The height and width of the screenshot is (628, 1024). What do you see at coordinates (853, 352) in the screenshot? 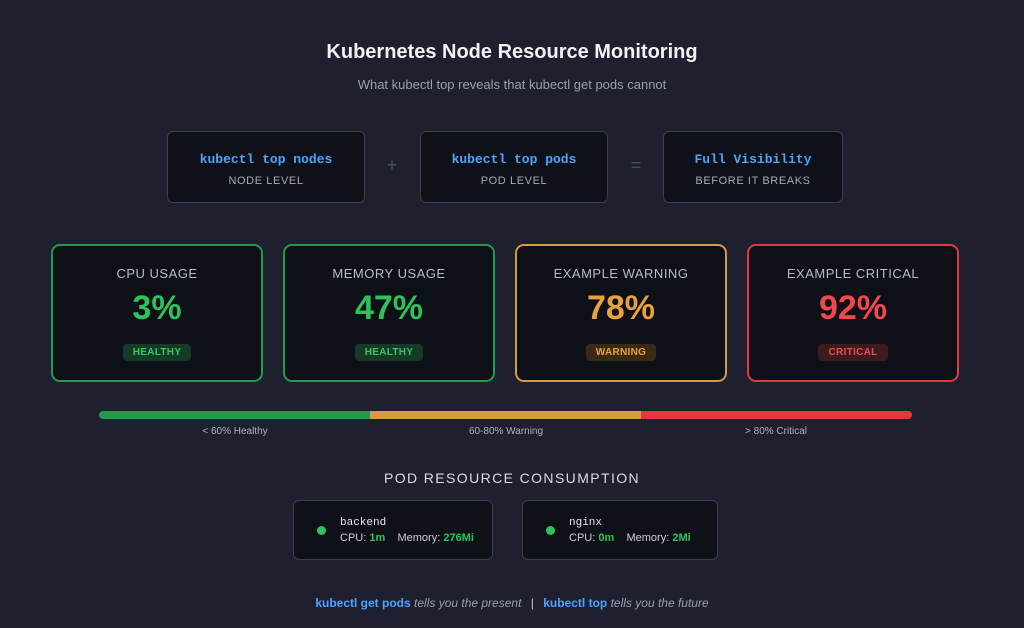
I see `status-badge: CRITICAL` at bounding box center [853, 352].